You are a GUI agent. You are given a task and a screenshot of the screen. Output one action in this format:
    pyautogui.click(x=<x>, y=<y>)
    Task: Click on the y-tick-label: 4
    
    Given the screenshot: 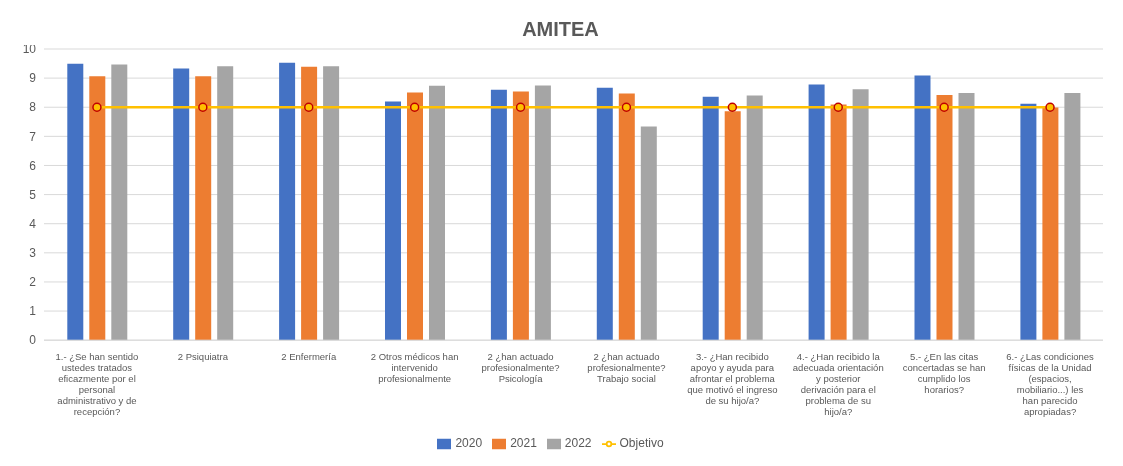 What is the action you would take?
    pyautogui.click(x=33, y=223)
    